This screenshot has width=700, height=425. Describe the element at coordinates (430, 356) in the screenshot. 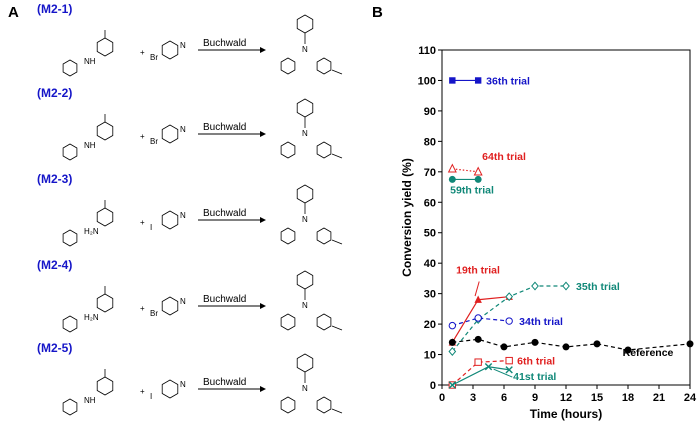

I see `y-tick-label: 10` at that location.